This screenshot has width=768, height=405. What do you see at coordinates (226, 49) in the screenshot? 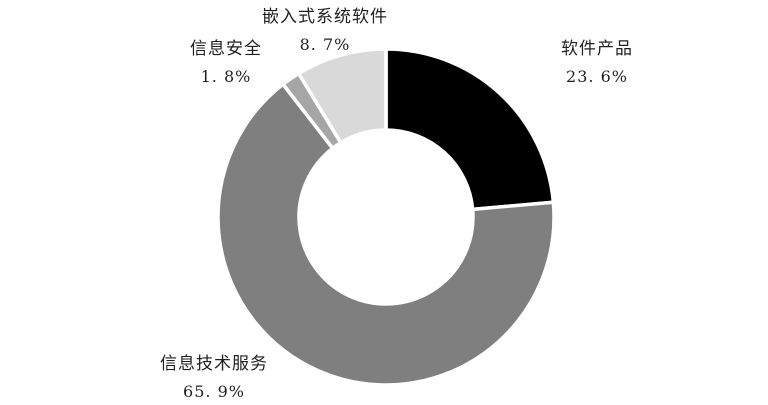
I see `slice-label-text: 信息安全` at bounding box center [226, 49].